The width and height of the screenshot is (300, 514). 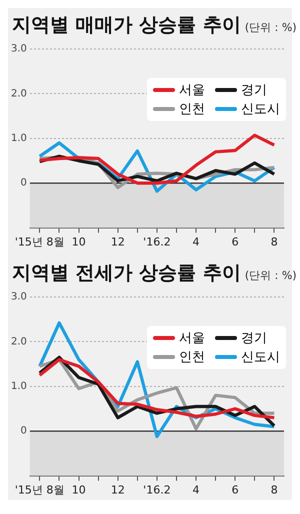 I want to click on chart-title: 지역별 매매가 상승률 추이, so click(x=126, y=25).